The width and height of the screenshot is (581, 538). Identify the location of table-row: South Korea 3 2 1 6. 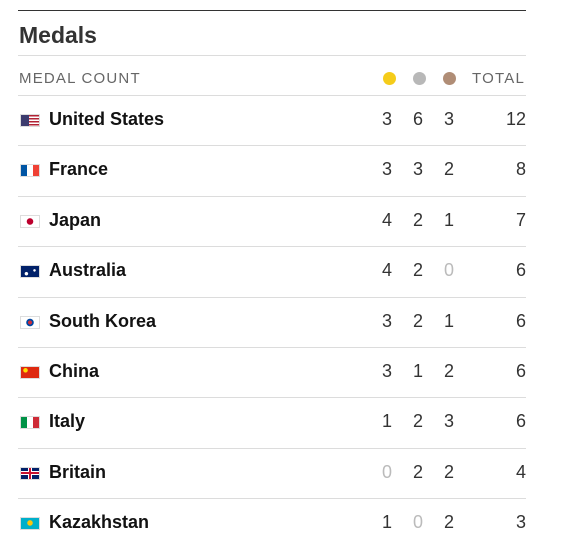
(290, 322).